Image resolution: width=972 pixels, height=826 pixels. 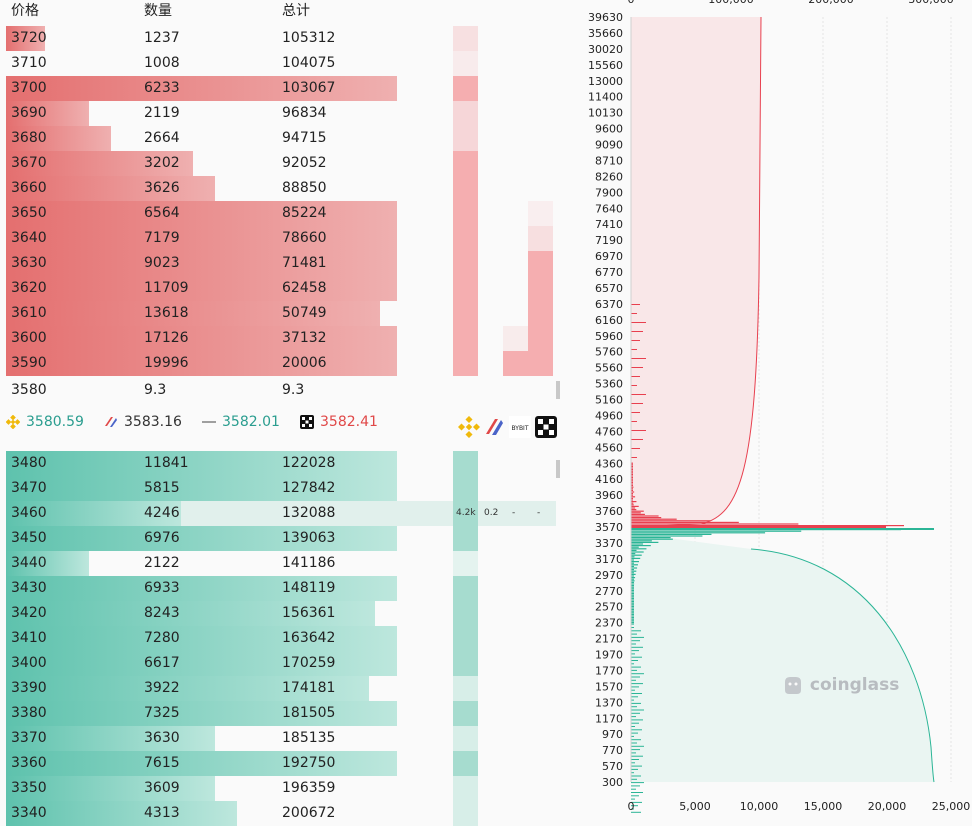 What do you see at coordinates (162, 738) in the screenshot?
I see `row-qty: 3630` at bounding box center [162, 738].